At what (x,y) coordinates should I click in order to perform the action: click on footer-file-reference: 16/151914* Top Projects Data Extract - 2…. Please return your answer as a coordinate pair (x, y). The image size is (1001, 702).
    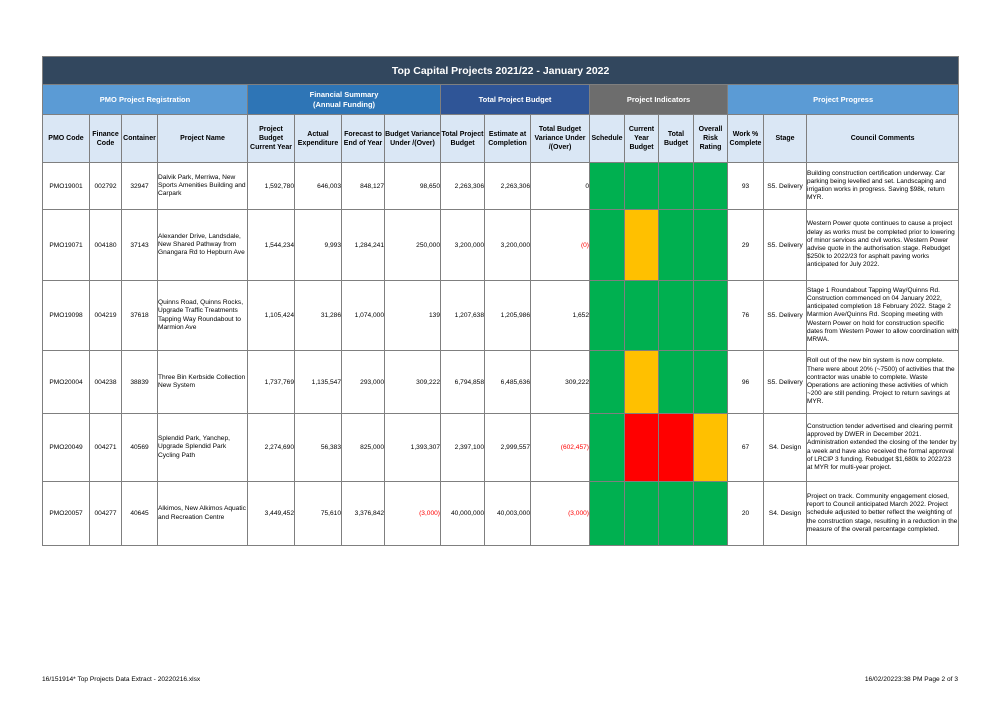
    Looking at the image, I should click on (121, 679).